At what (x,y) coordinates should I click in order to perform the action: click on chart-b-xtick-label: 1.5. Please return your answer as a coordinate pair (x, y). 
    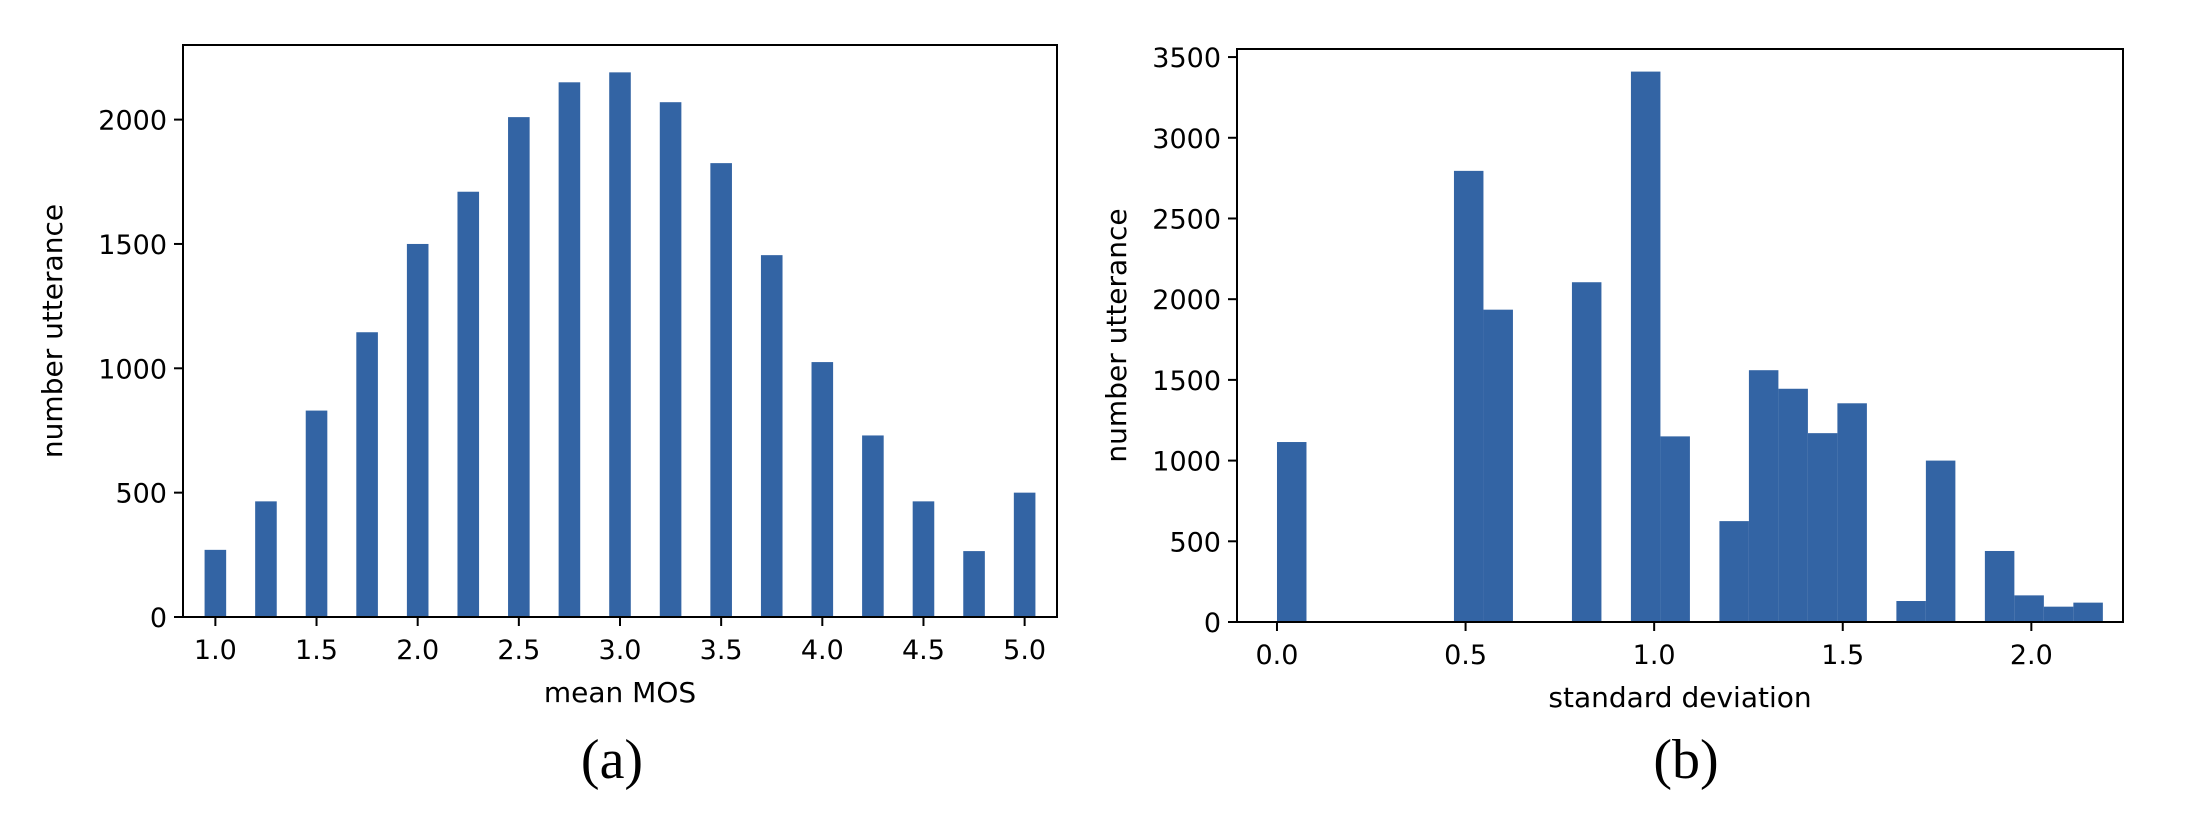
    Looking at the image, I should click on (1842, 655).